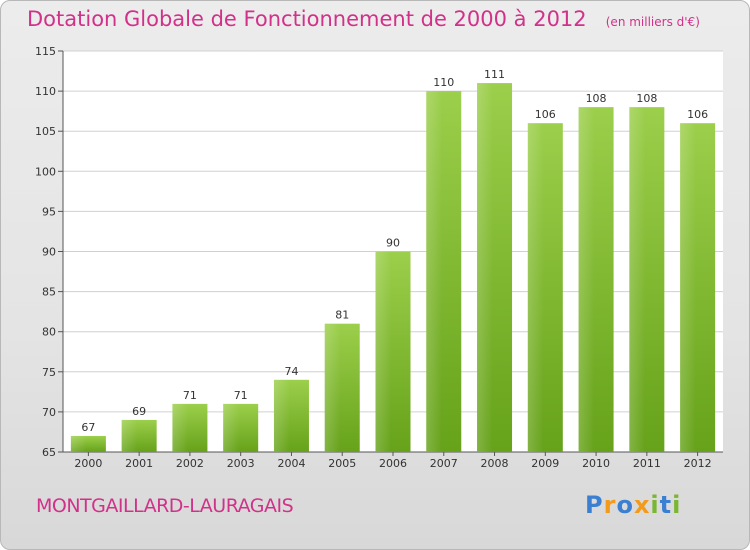 Image resolution: width=750 pixels, height=550 pixels. I want to click on y-tick-label: 75, so click(49, 372).